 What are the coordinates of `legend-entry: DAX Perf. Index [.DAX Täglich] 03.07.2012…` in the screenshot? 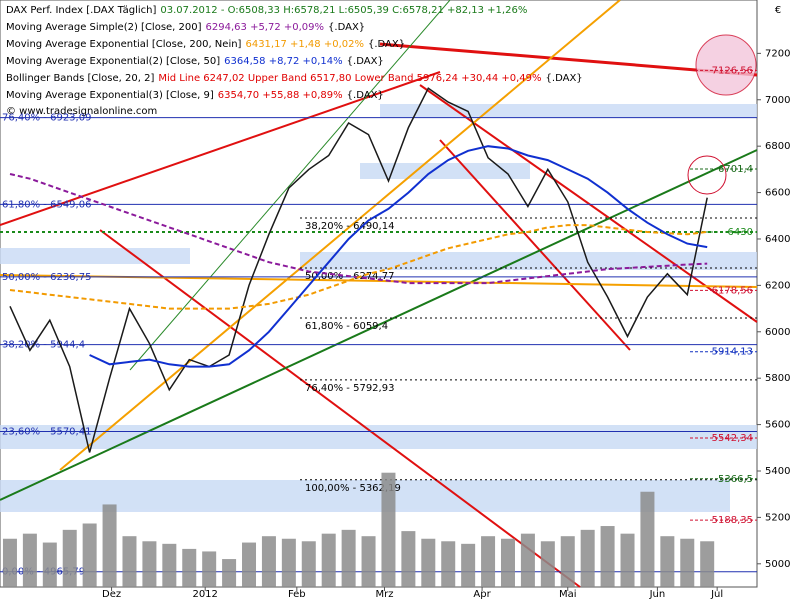 It's located at (266, 10).